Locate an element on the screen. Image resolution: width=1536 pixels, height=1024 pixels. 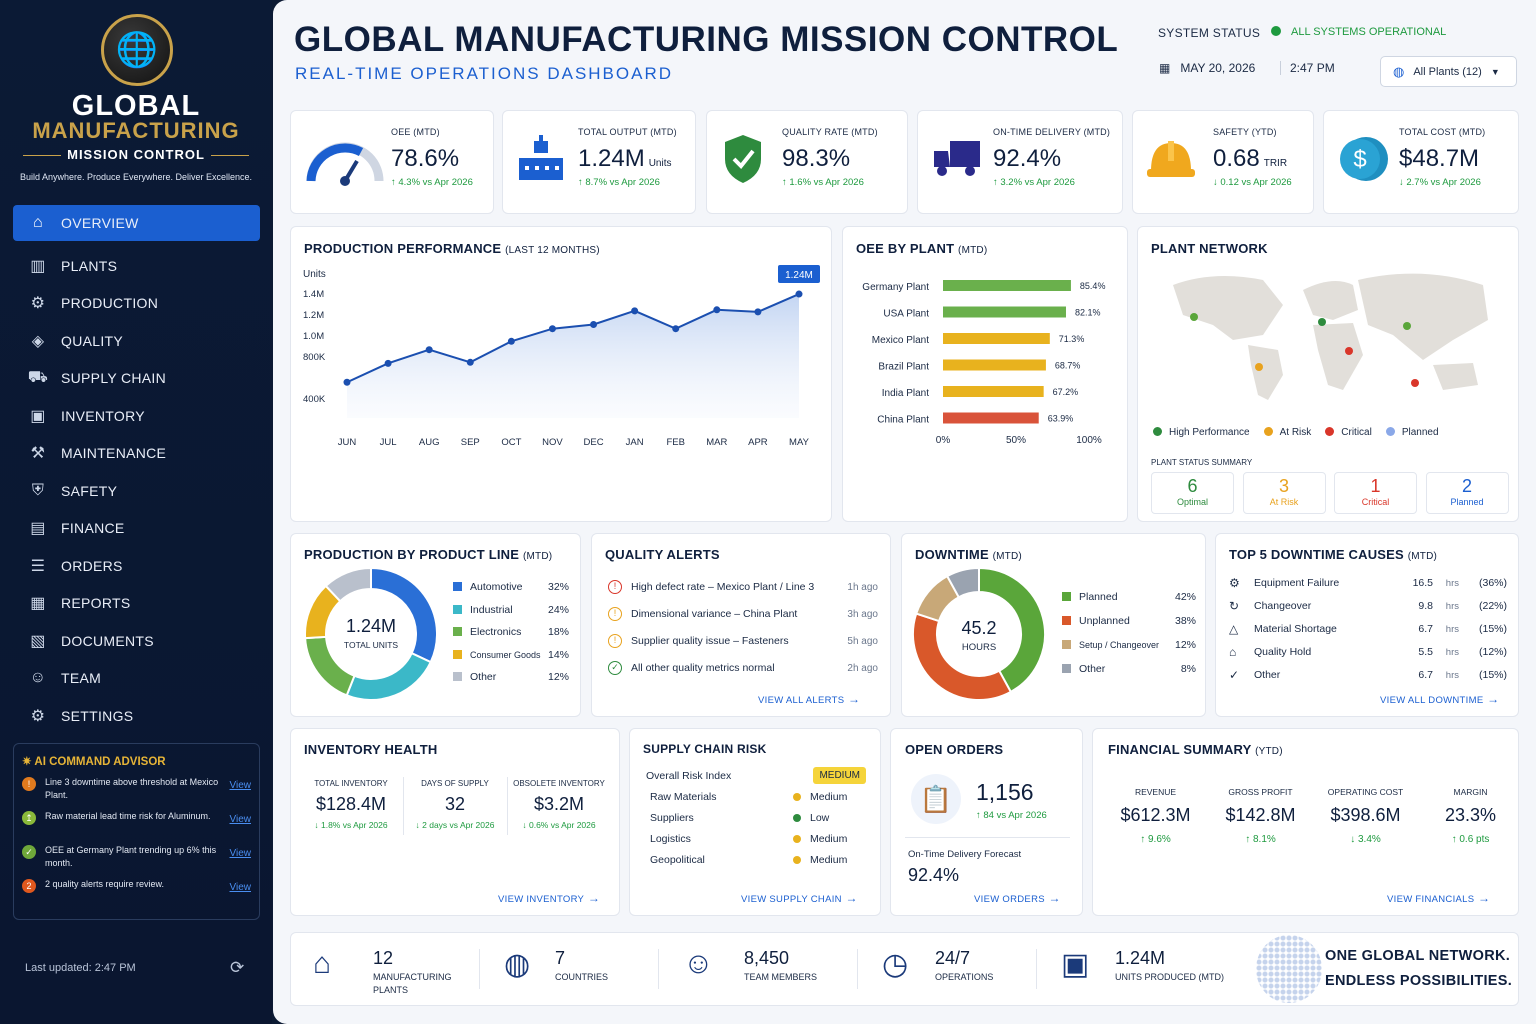
downtime-title: DOWNTIME (MTD) is located at coordinates (968, 554).